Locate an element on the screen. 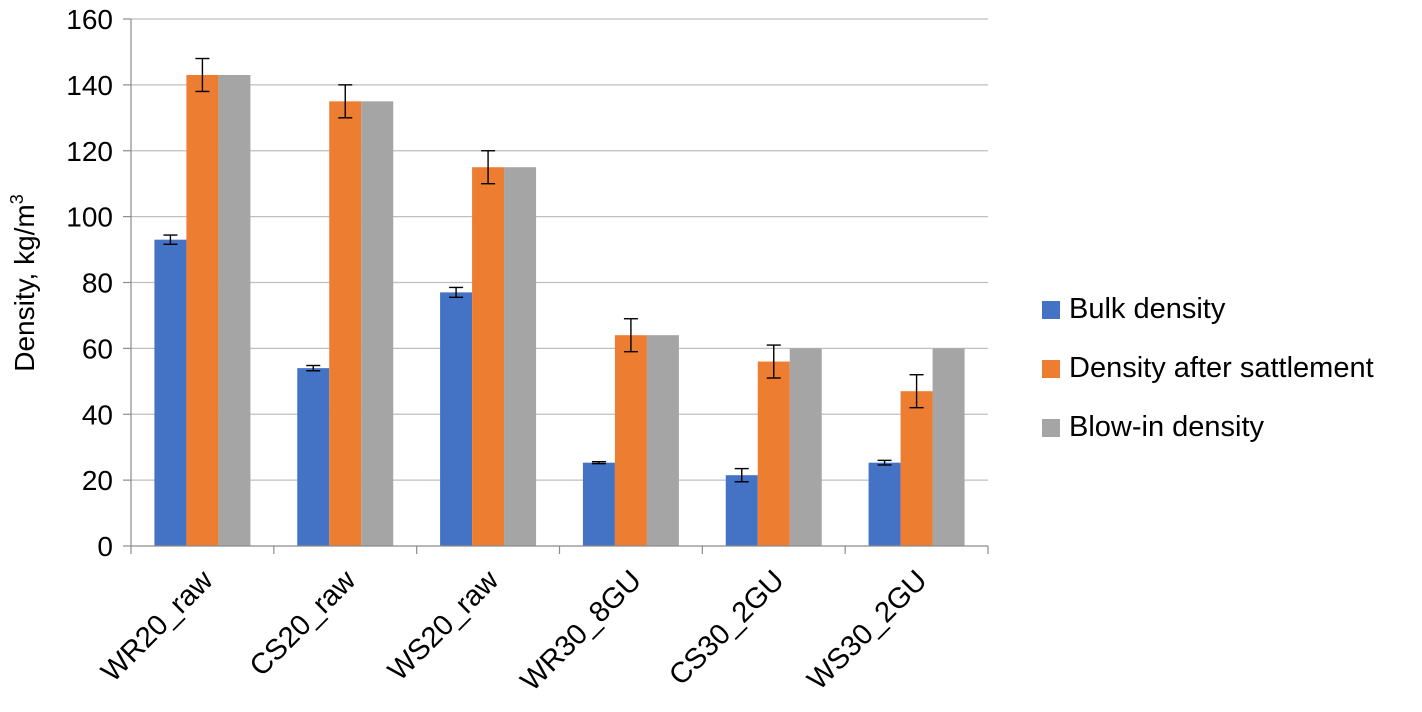  y-tick-labels: 0 20 40 60 80 100 120 140 160 is located at coordinates (89, 283).